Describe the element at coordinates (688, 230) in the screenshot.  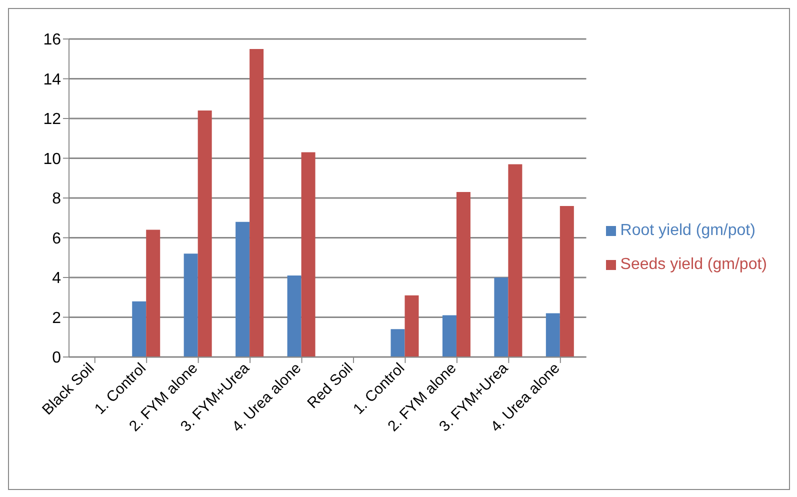
I see `legend-label: Root yield (gm/pot)` at that location.